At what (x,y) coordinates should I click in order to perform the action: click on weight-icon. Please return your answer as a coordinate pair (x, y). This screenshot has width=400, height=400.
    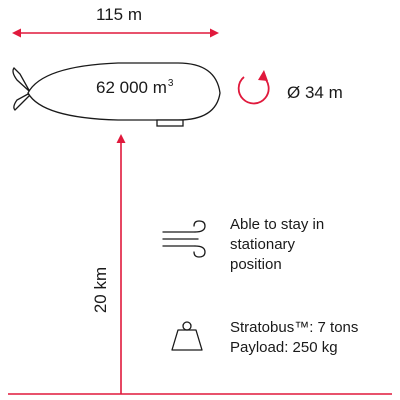
    Looking at the image, I should click on (187, 336).